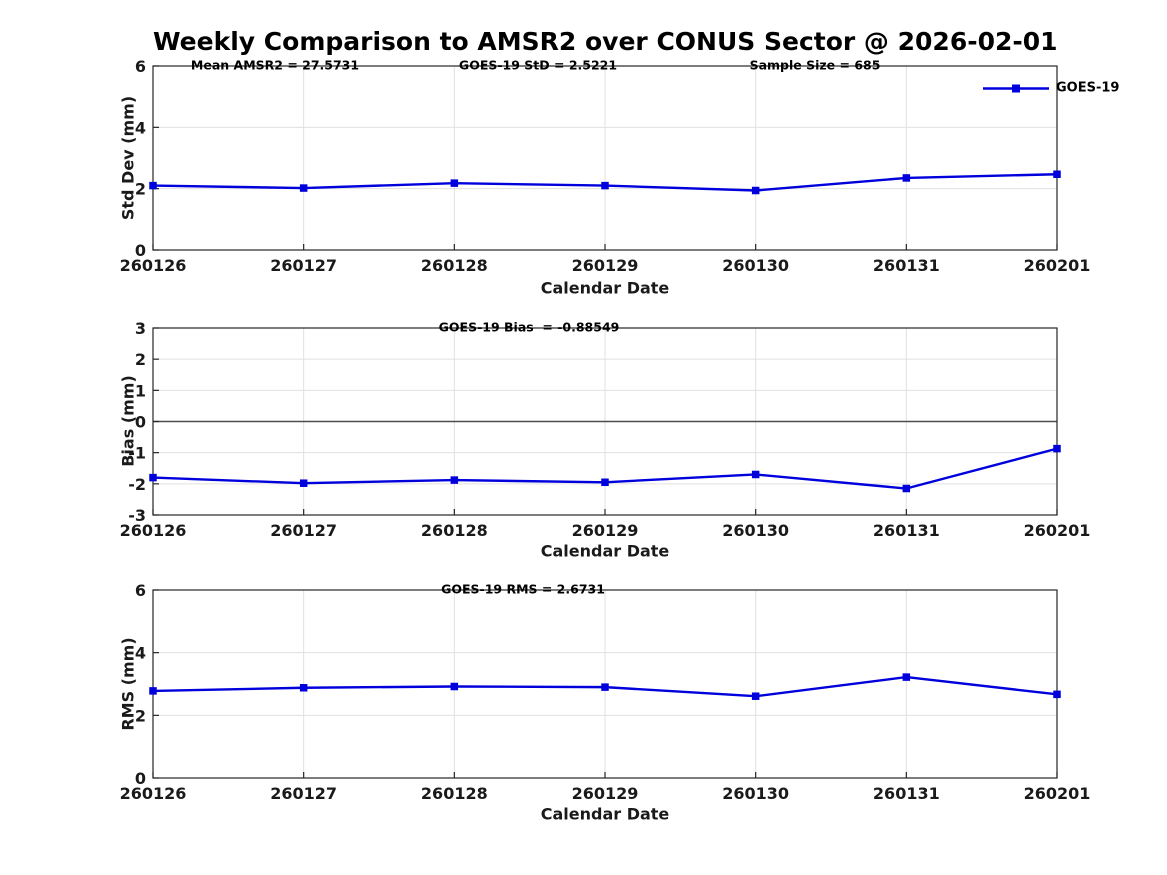 This screenshot has height=875, width=1167. Describe the element at coordinates (128, 158) in the screenshot. I see `y-axis-label-stddev: Std Dev (mm)` at that location.